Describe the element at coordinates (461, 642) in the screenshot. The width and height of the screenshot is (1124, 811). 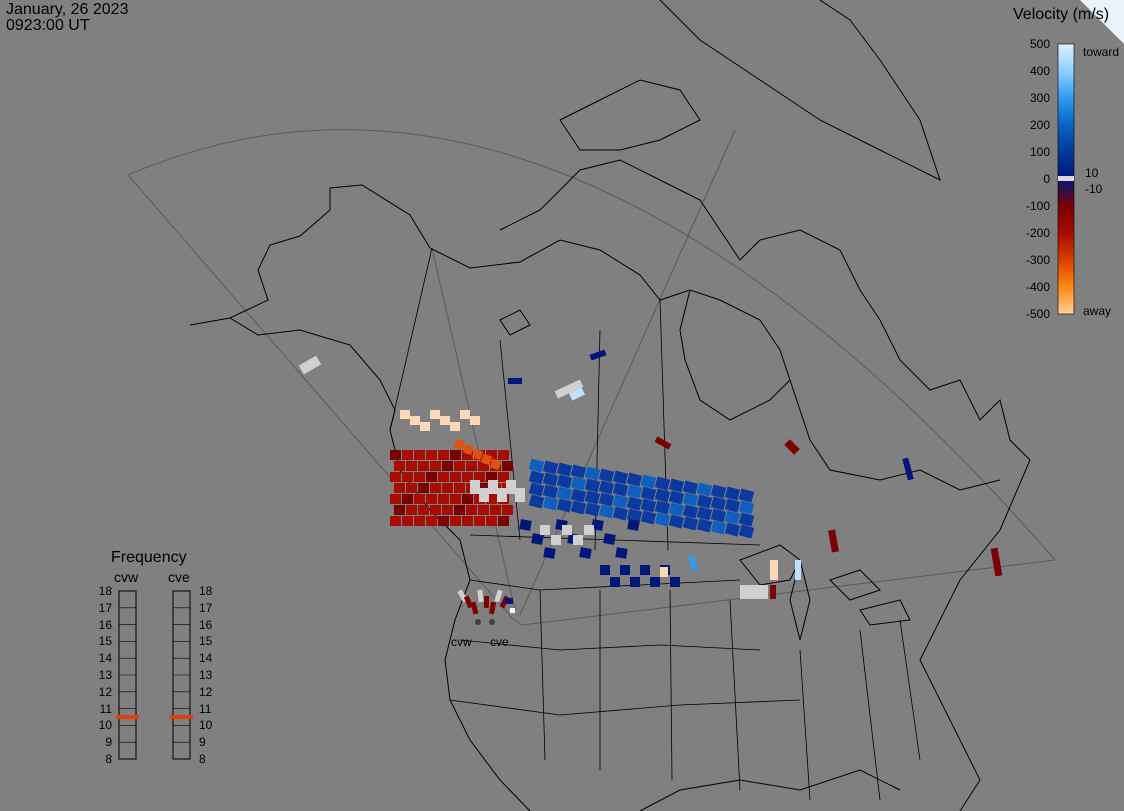
I see `radar-label-cvw: cvw` at that location.